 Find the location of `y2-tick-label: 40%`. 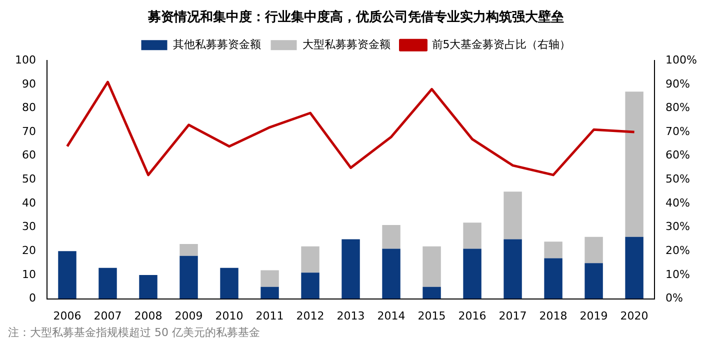

y2-tick-label: 40% is located at coordinates (678, 203).